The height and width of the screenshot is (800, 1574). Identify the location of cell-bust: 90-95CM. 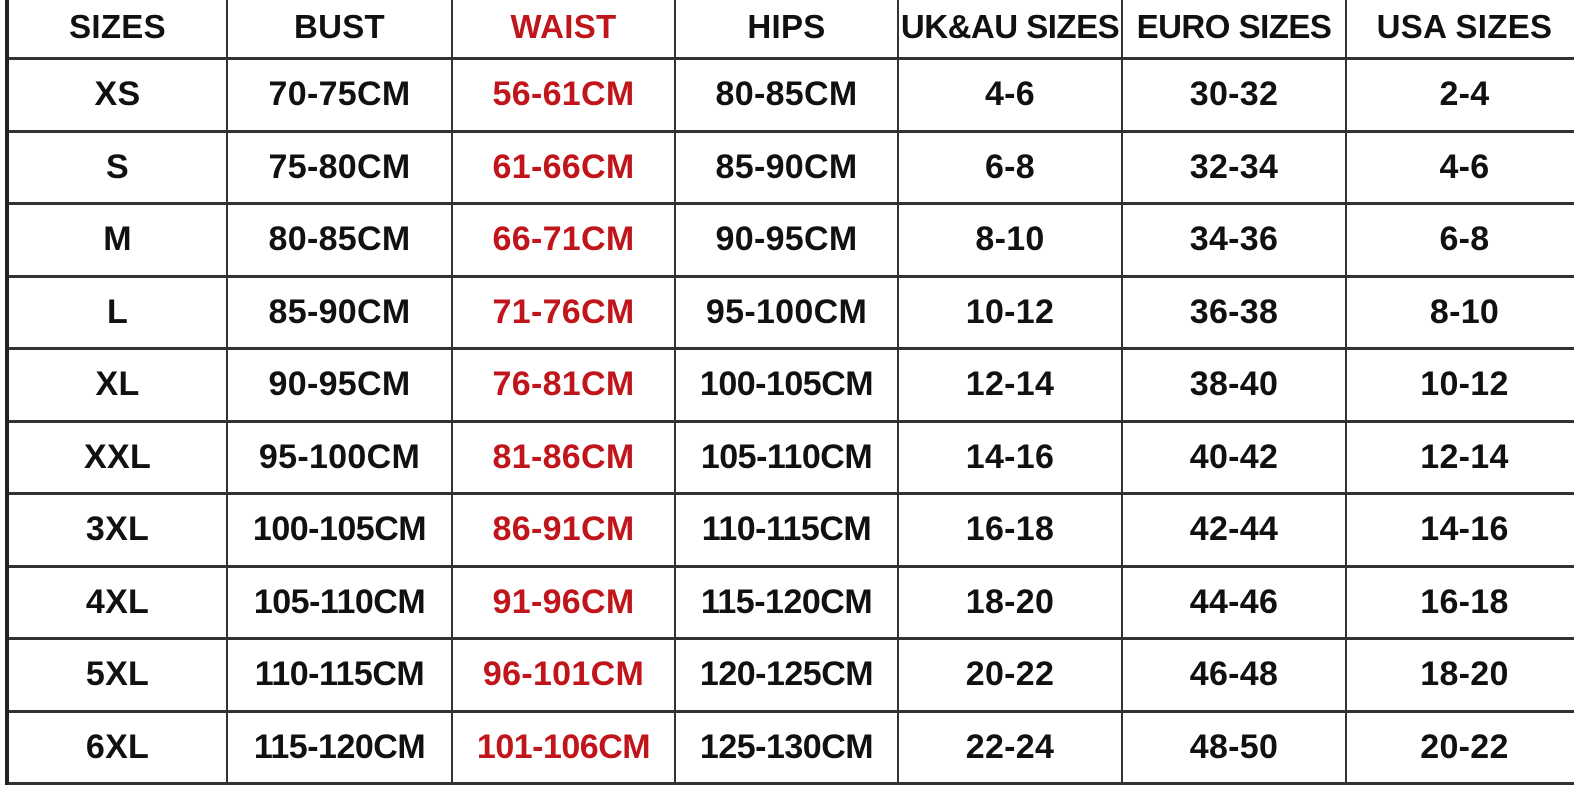
(340, 386).